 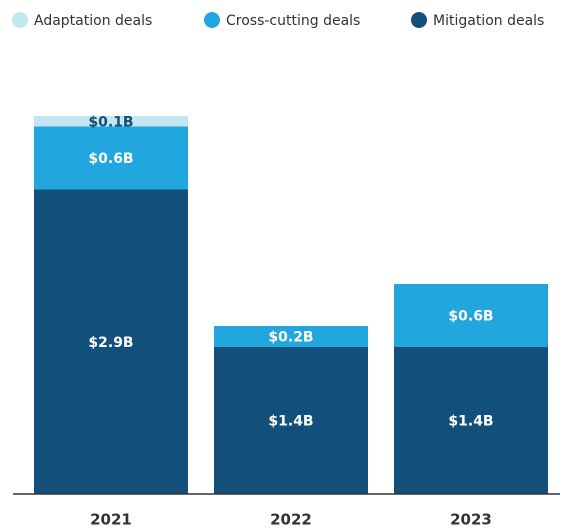 I want to click on x-tick-label: 2022, so click(x=291, y=520).